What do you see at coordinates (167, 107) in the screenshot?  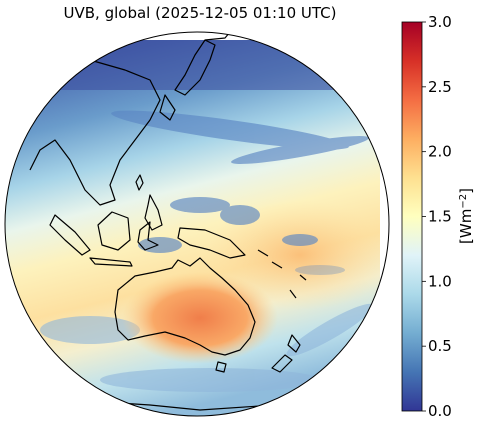 I see `korea-coast` at bounding box center [167, 107].